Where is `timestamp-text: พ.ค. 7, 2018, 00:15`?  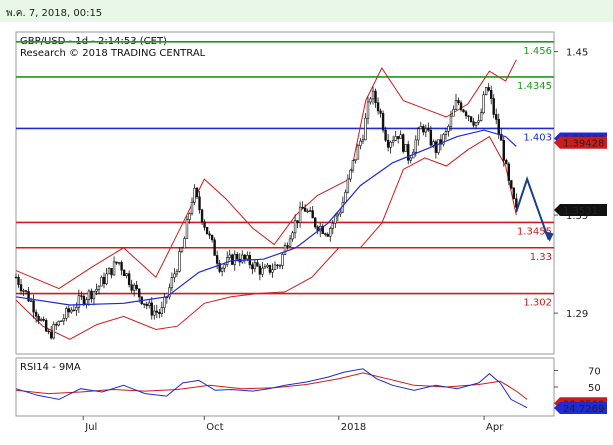
timestamp-text: พ.ค. 7, 2018, 00:15 is located at coordinates (54, 13).